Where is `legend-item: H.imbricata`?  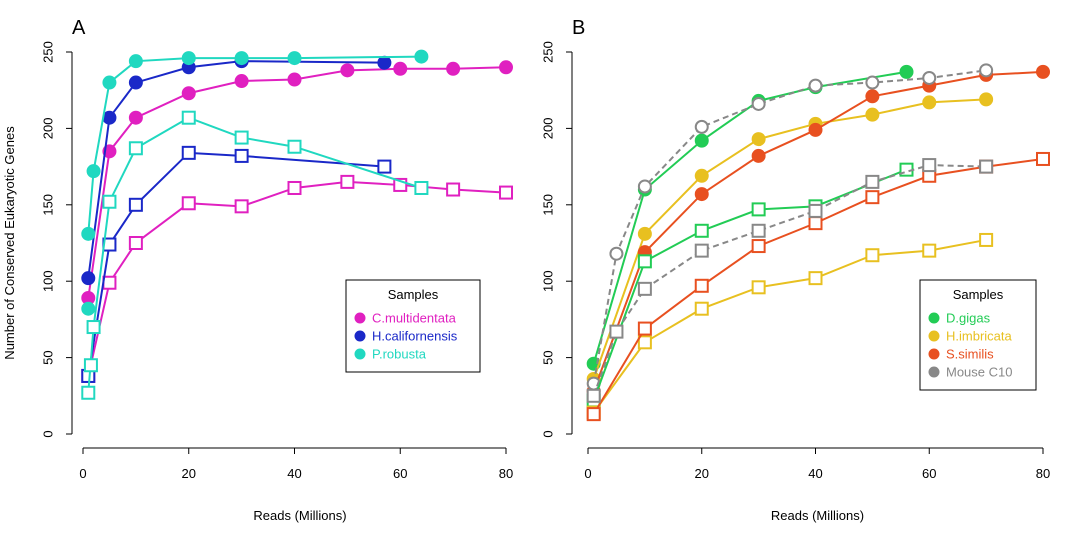 legend-item: H.imbricata is located at coordinates (970, 336).